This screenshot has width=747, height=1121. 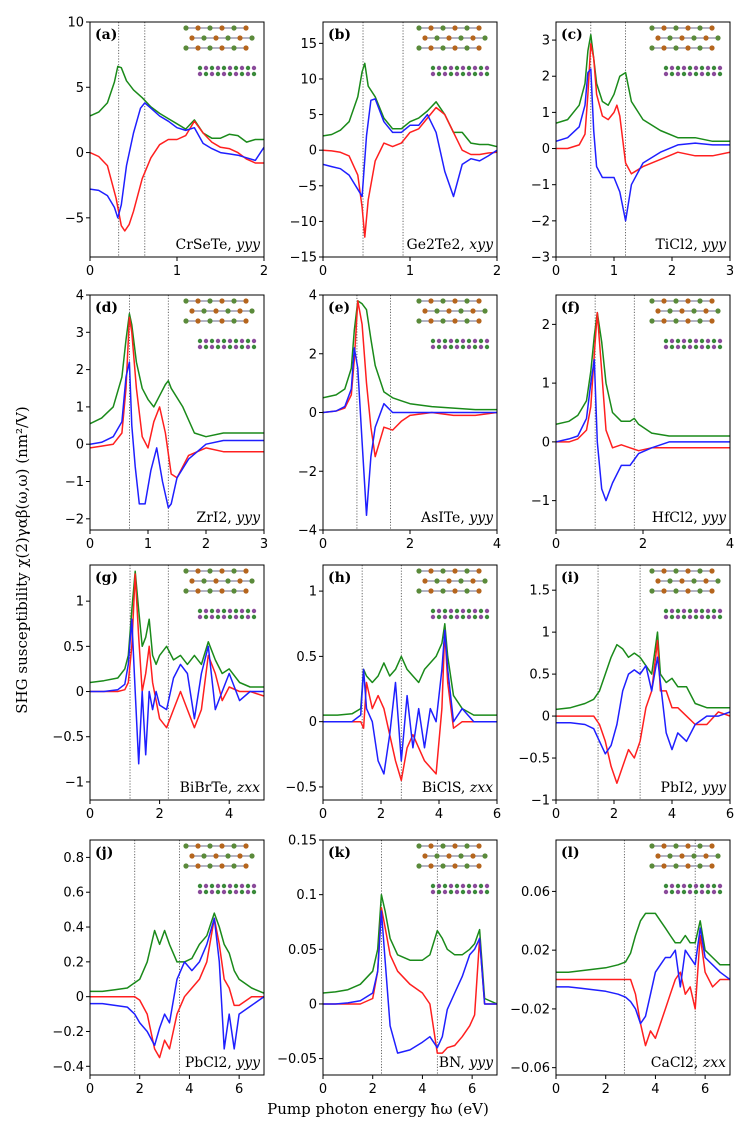 I want to click on panel-tag: (i), so click(x=570, y=578).